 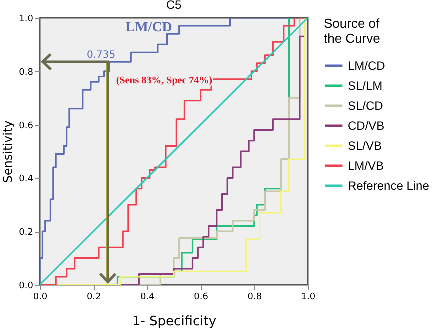 I want to click on legend-label: CD/VB, so click(x=366, y=126).